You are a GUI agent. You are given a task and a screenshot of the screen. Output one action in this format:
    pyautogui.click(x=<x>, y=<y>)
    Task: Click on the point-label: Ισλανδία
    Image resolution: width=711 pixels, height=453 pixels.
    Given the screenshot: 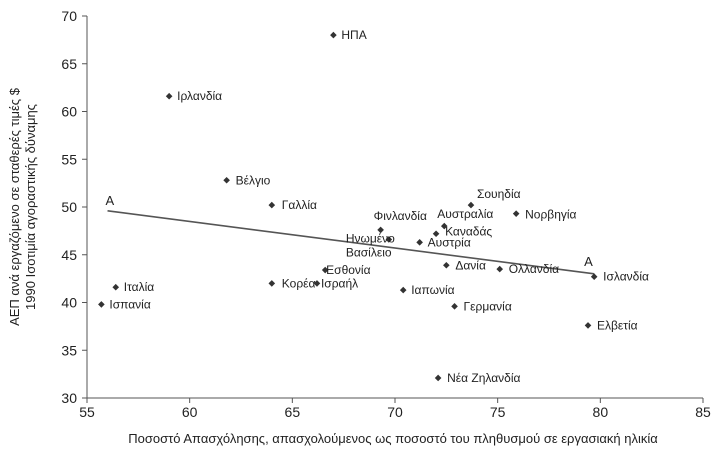 What is the action you would take?
    pyautogui.click(x=626, y=277)
    